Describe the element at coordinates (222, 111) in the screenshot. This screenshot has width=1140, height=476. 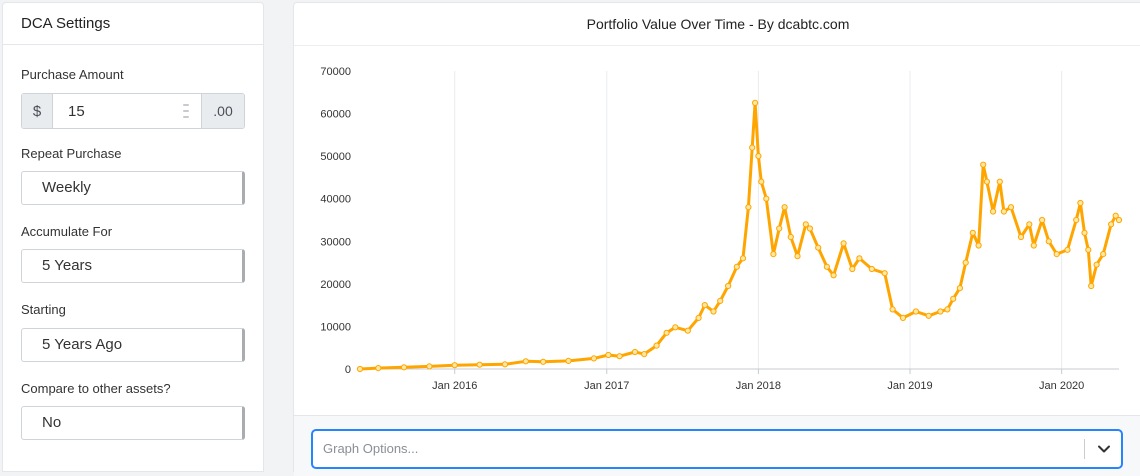
I see `cents-suffix: .00` at that location.